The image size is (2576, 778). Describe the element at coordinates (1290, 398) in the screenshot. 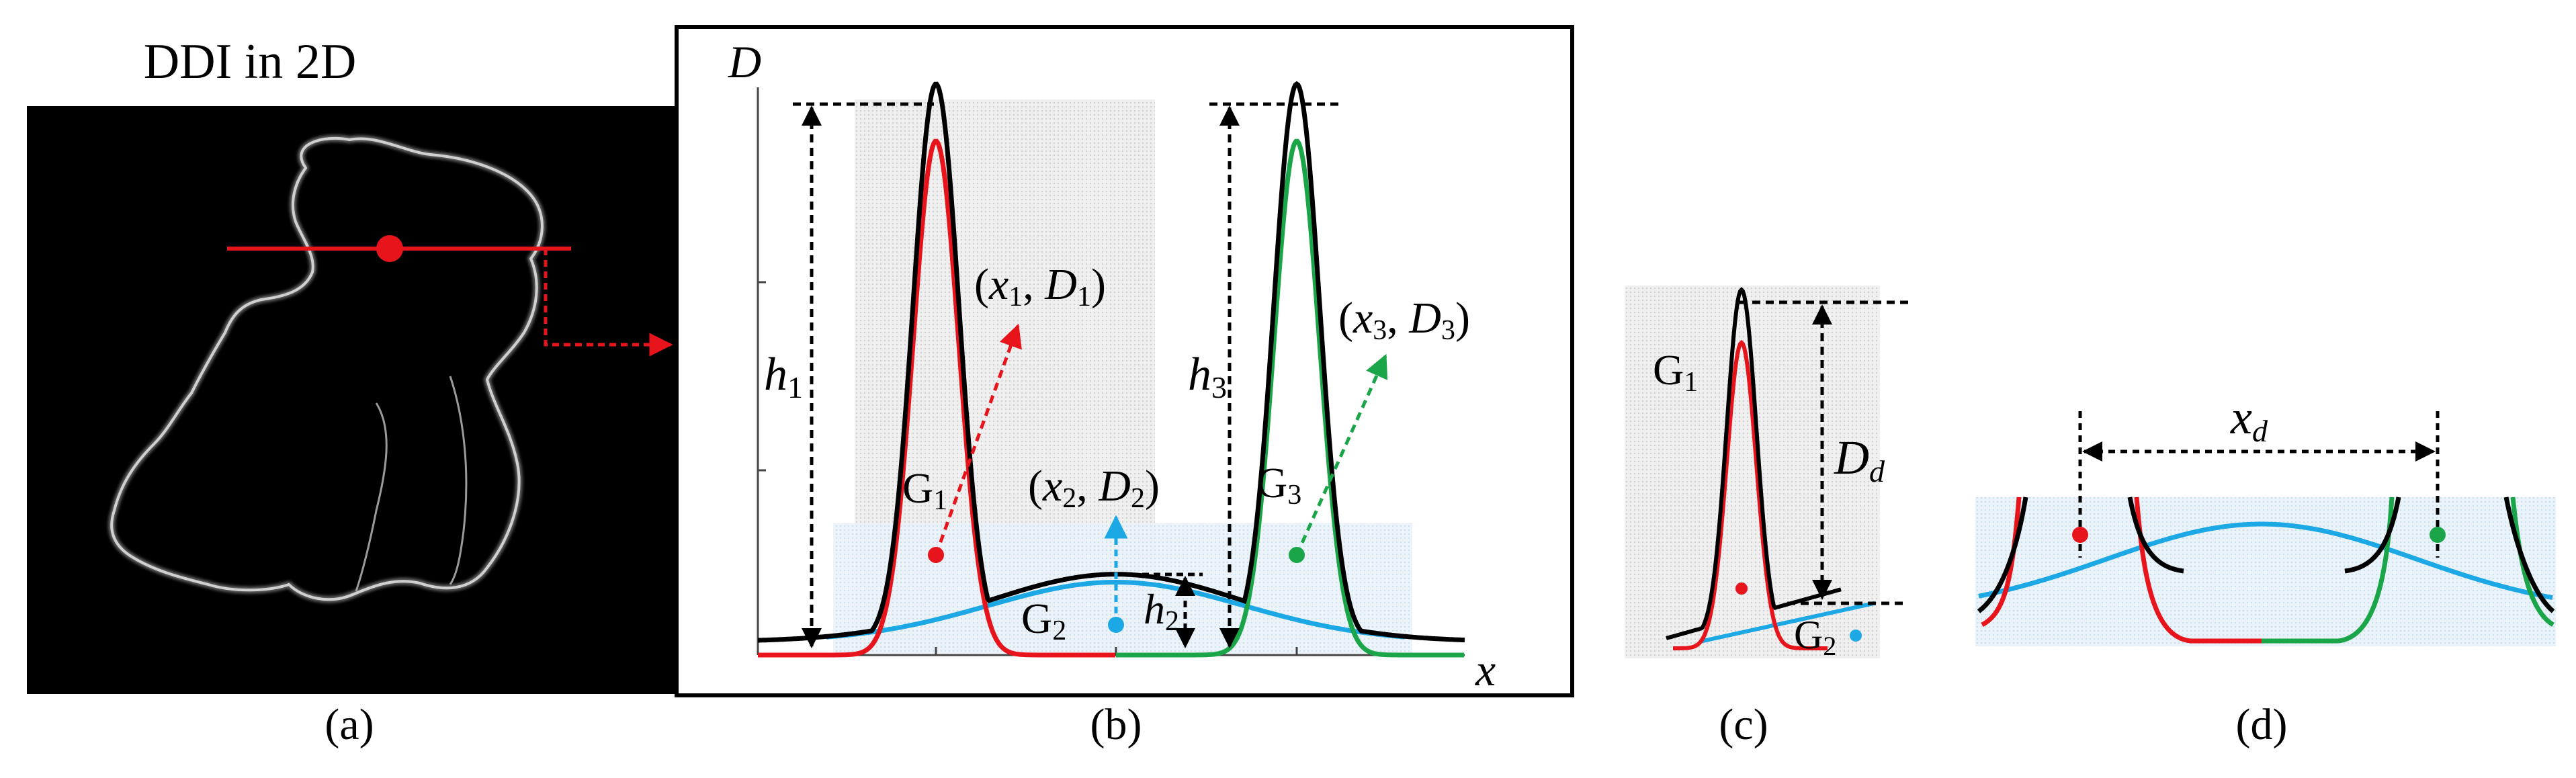

I see `curve-g3` at that location.